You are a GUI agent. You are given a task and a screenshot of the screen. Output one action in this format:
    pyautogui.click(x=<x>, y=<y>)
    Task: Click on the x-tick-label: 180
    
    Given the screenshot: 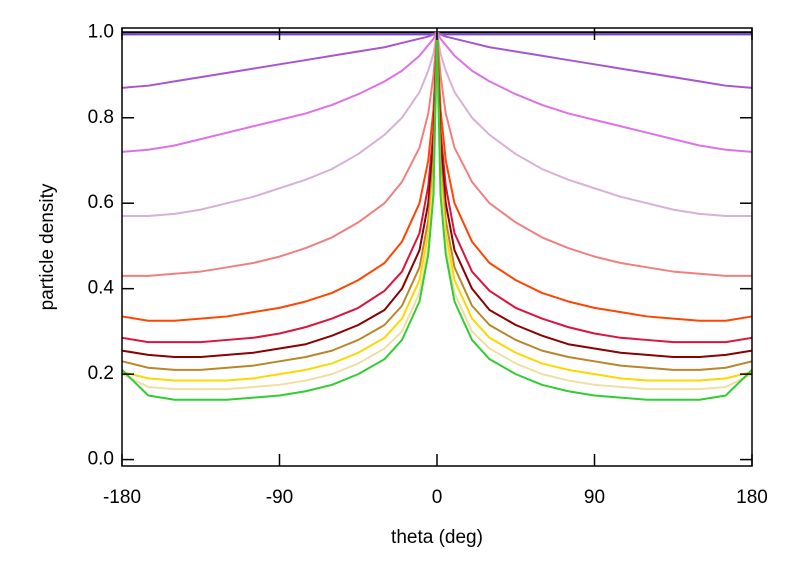 What is the action you would take?
    pyautogui.click(x=752, y=497)
    